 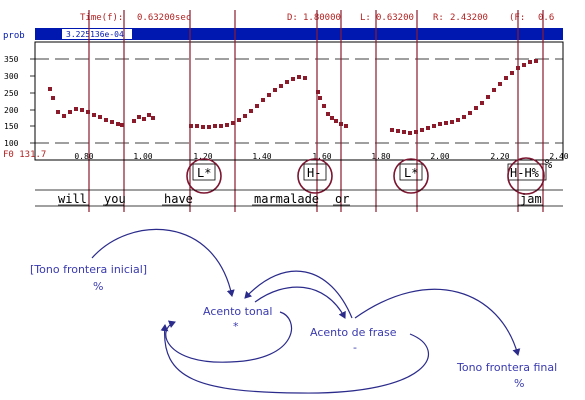 What do you see at coordinates (11, 59) in the screenshot?
I see `y-tick-label: 350` at bounding box center [11, 59].